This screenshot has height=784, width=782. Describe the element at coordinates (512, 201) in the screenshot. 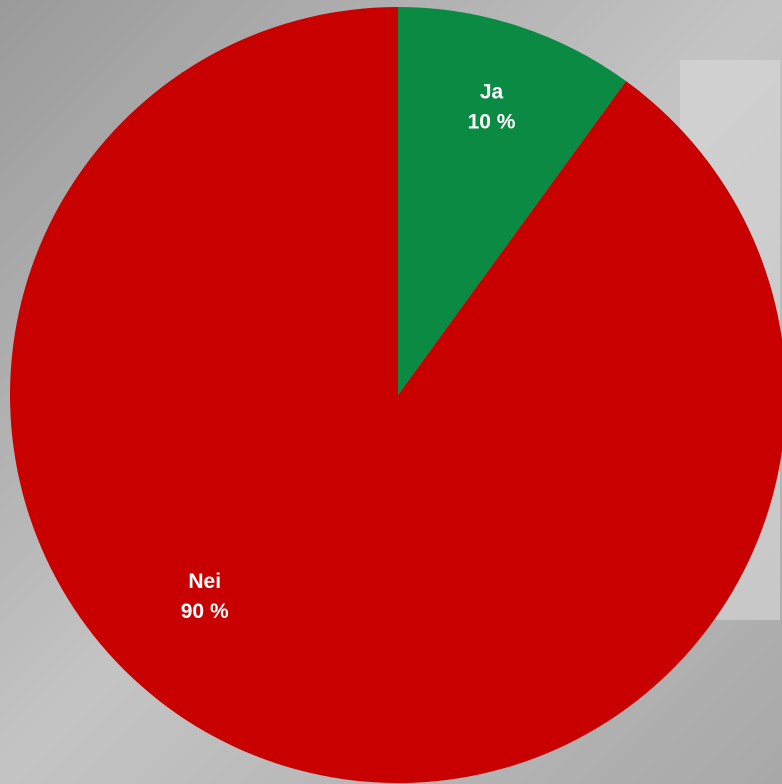

I see `pie-slice` at that location.